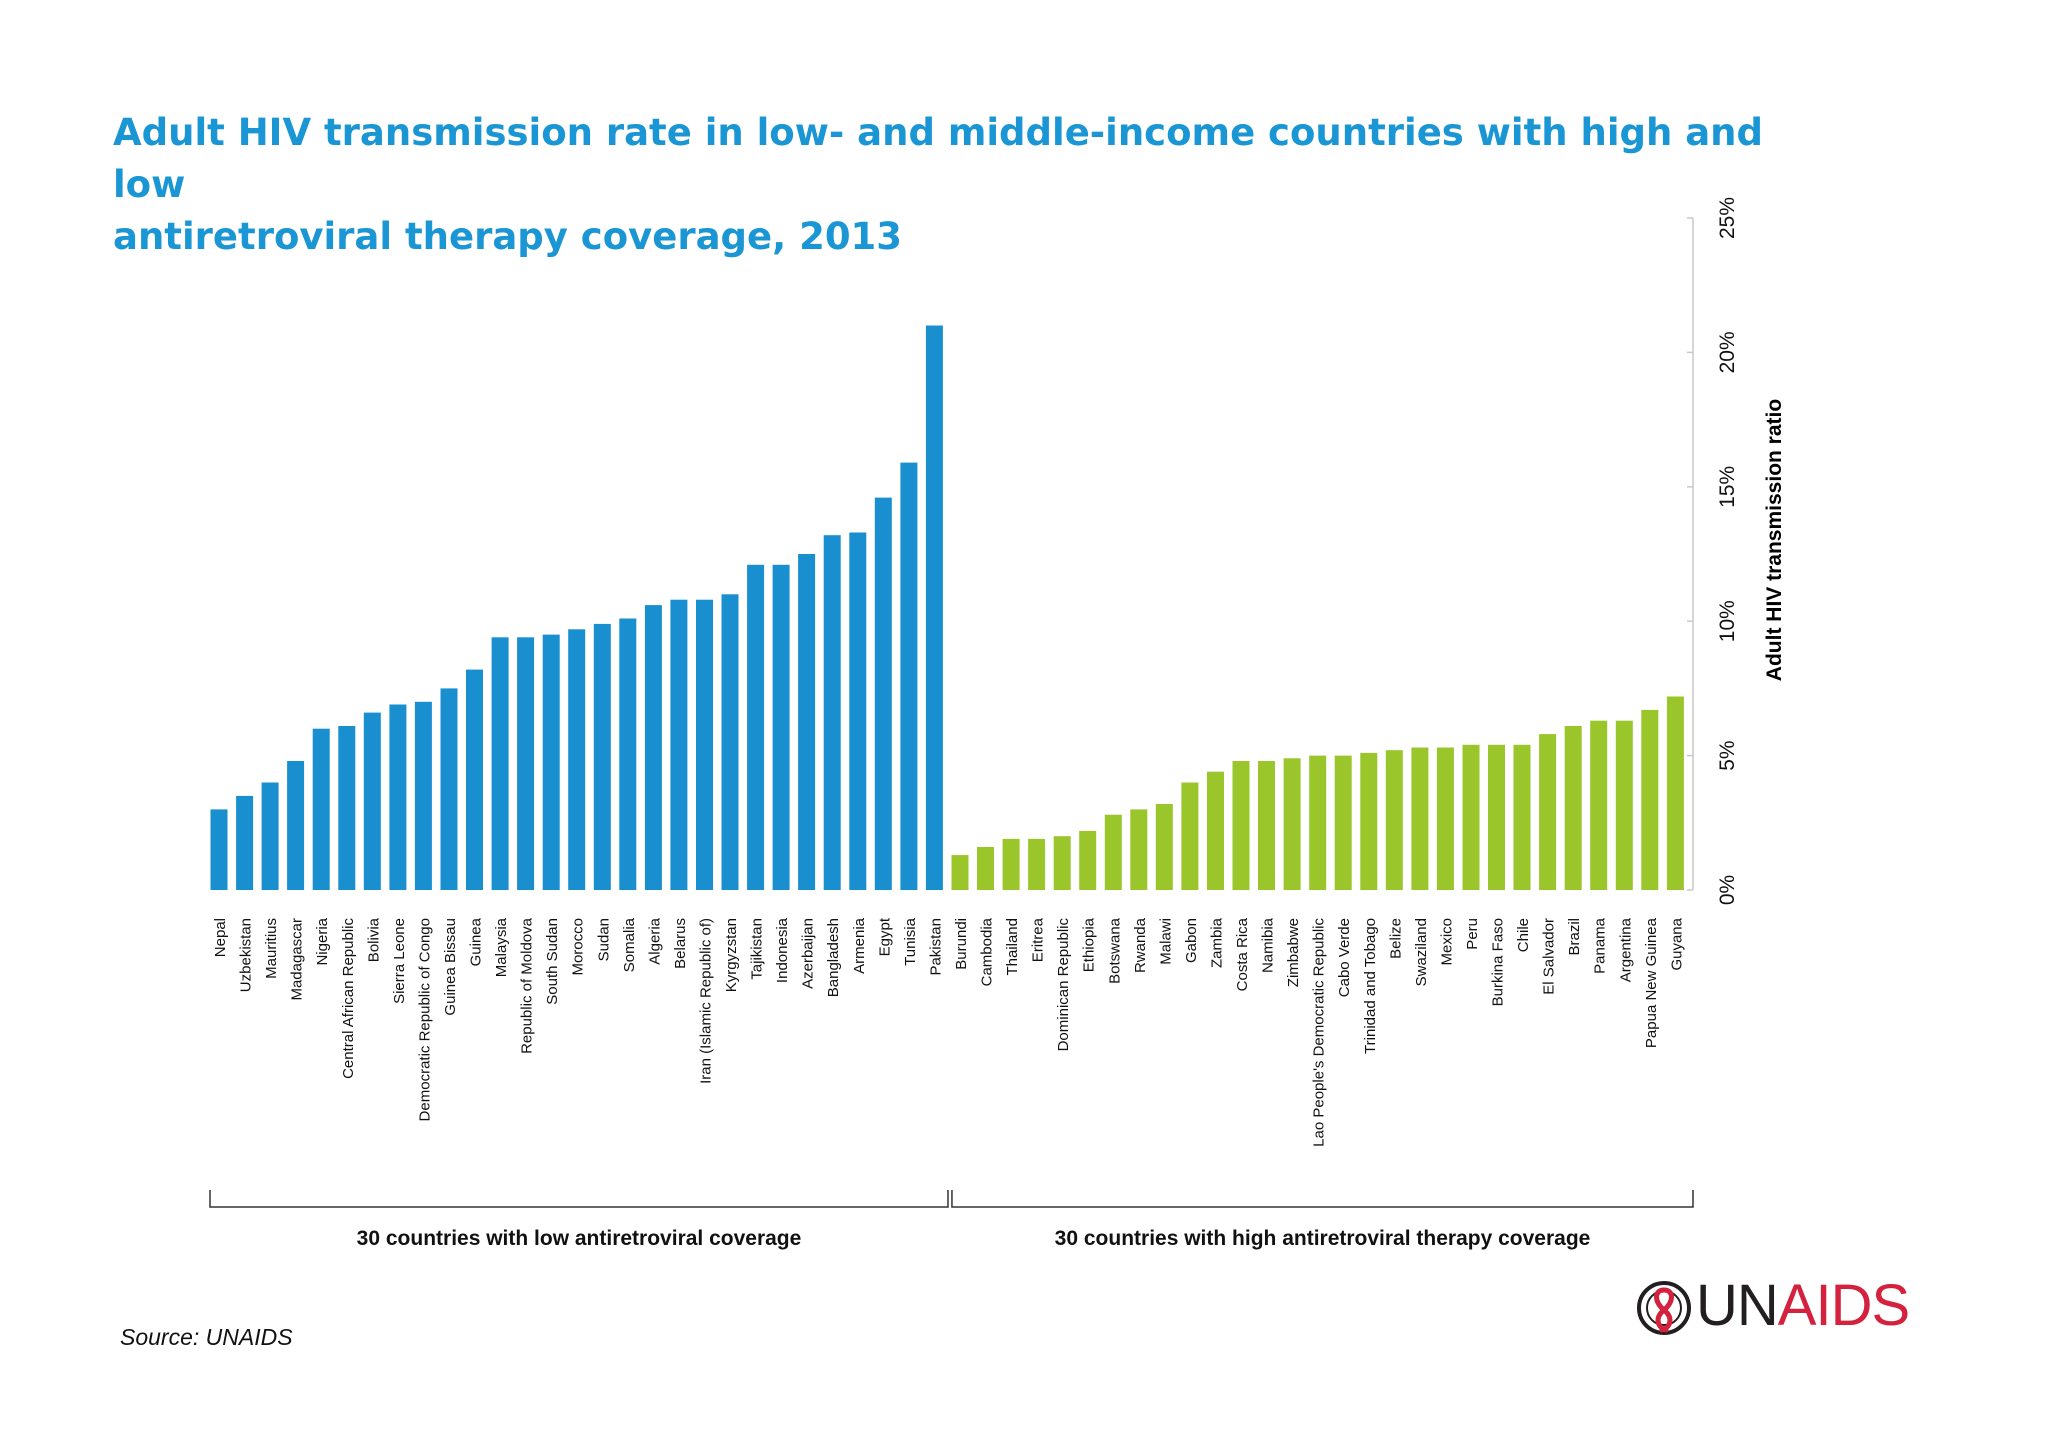 The width and height of the screenshot is (2048, 1447). Describe the element at coordinates (1266, 825) in the screenshot. I see `bar-namibia` at that location.